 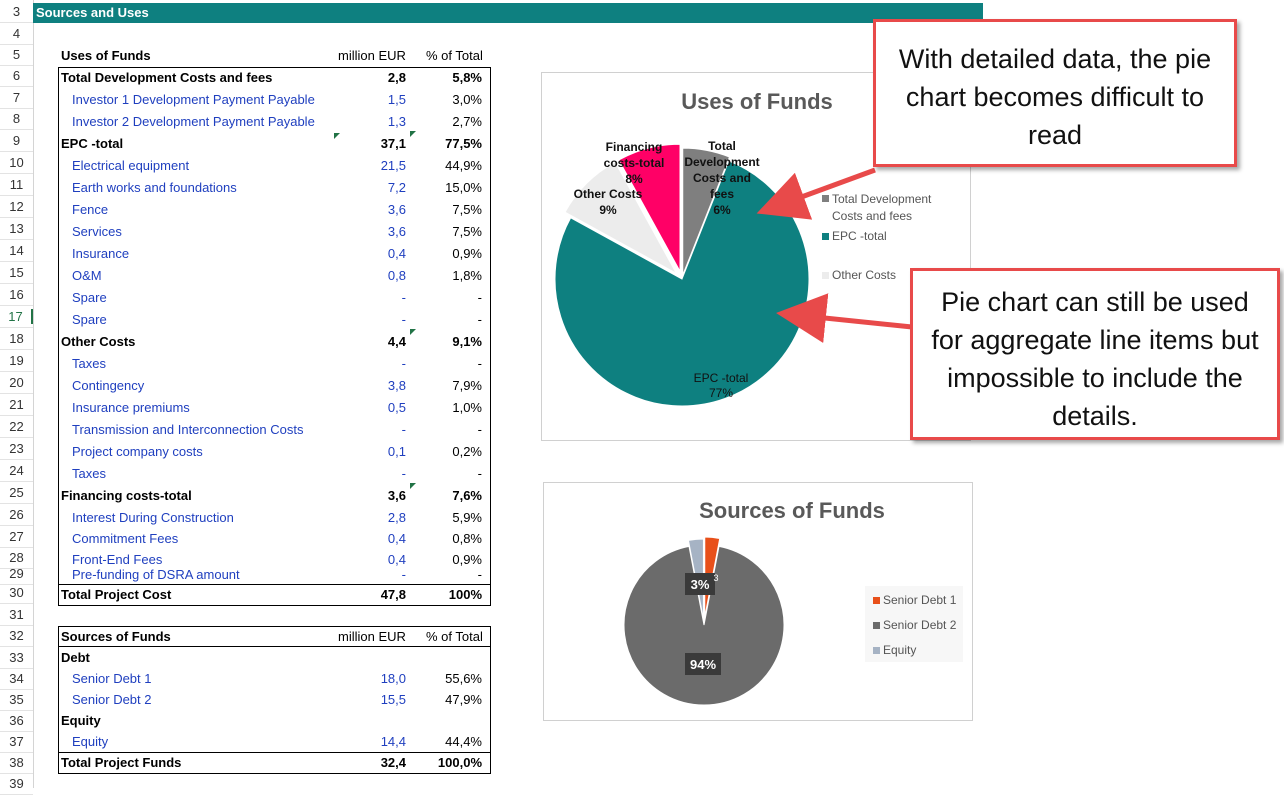 What do you see at coordinates (393, 699) in the screenshot?
I see `sources-row-value: 15,5` at bounding box center [393, 699].